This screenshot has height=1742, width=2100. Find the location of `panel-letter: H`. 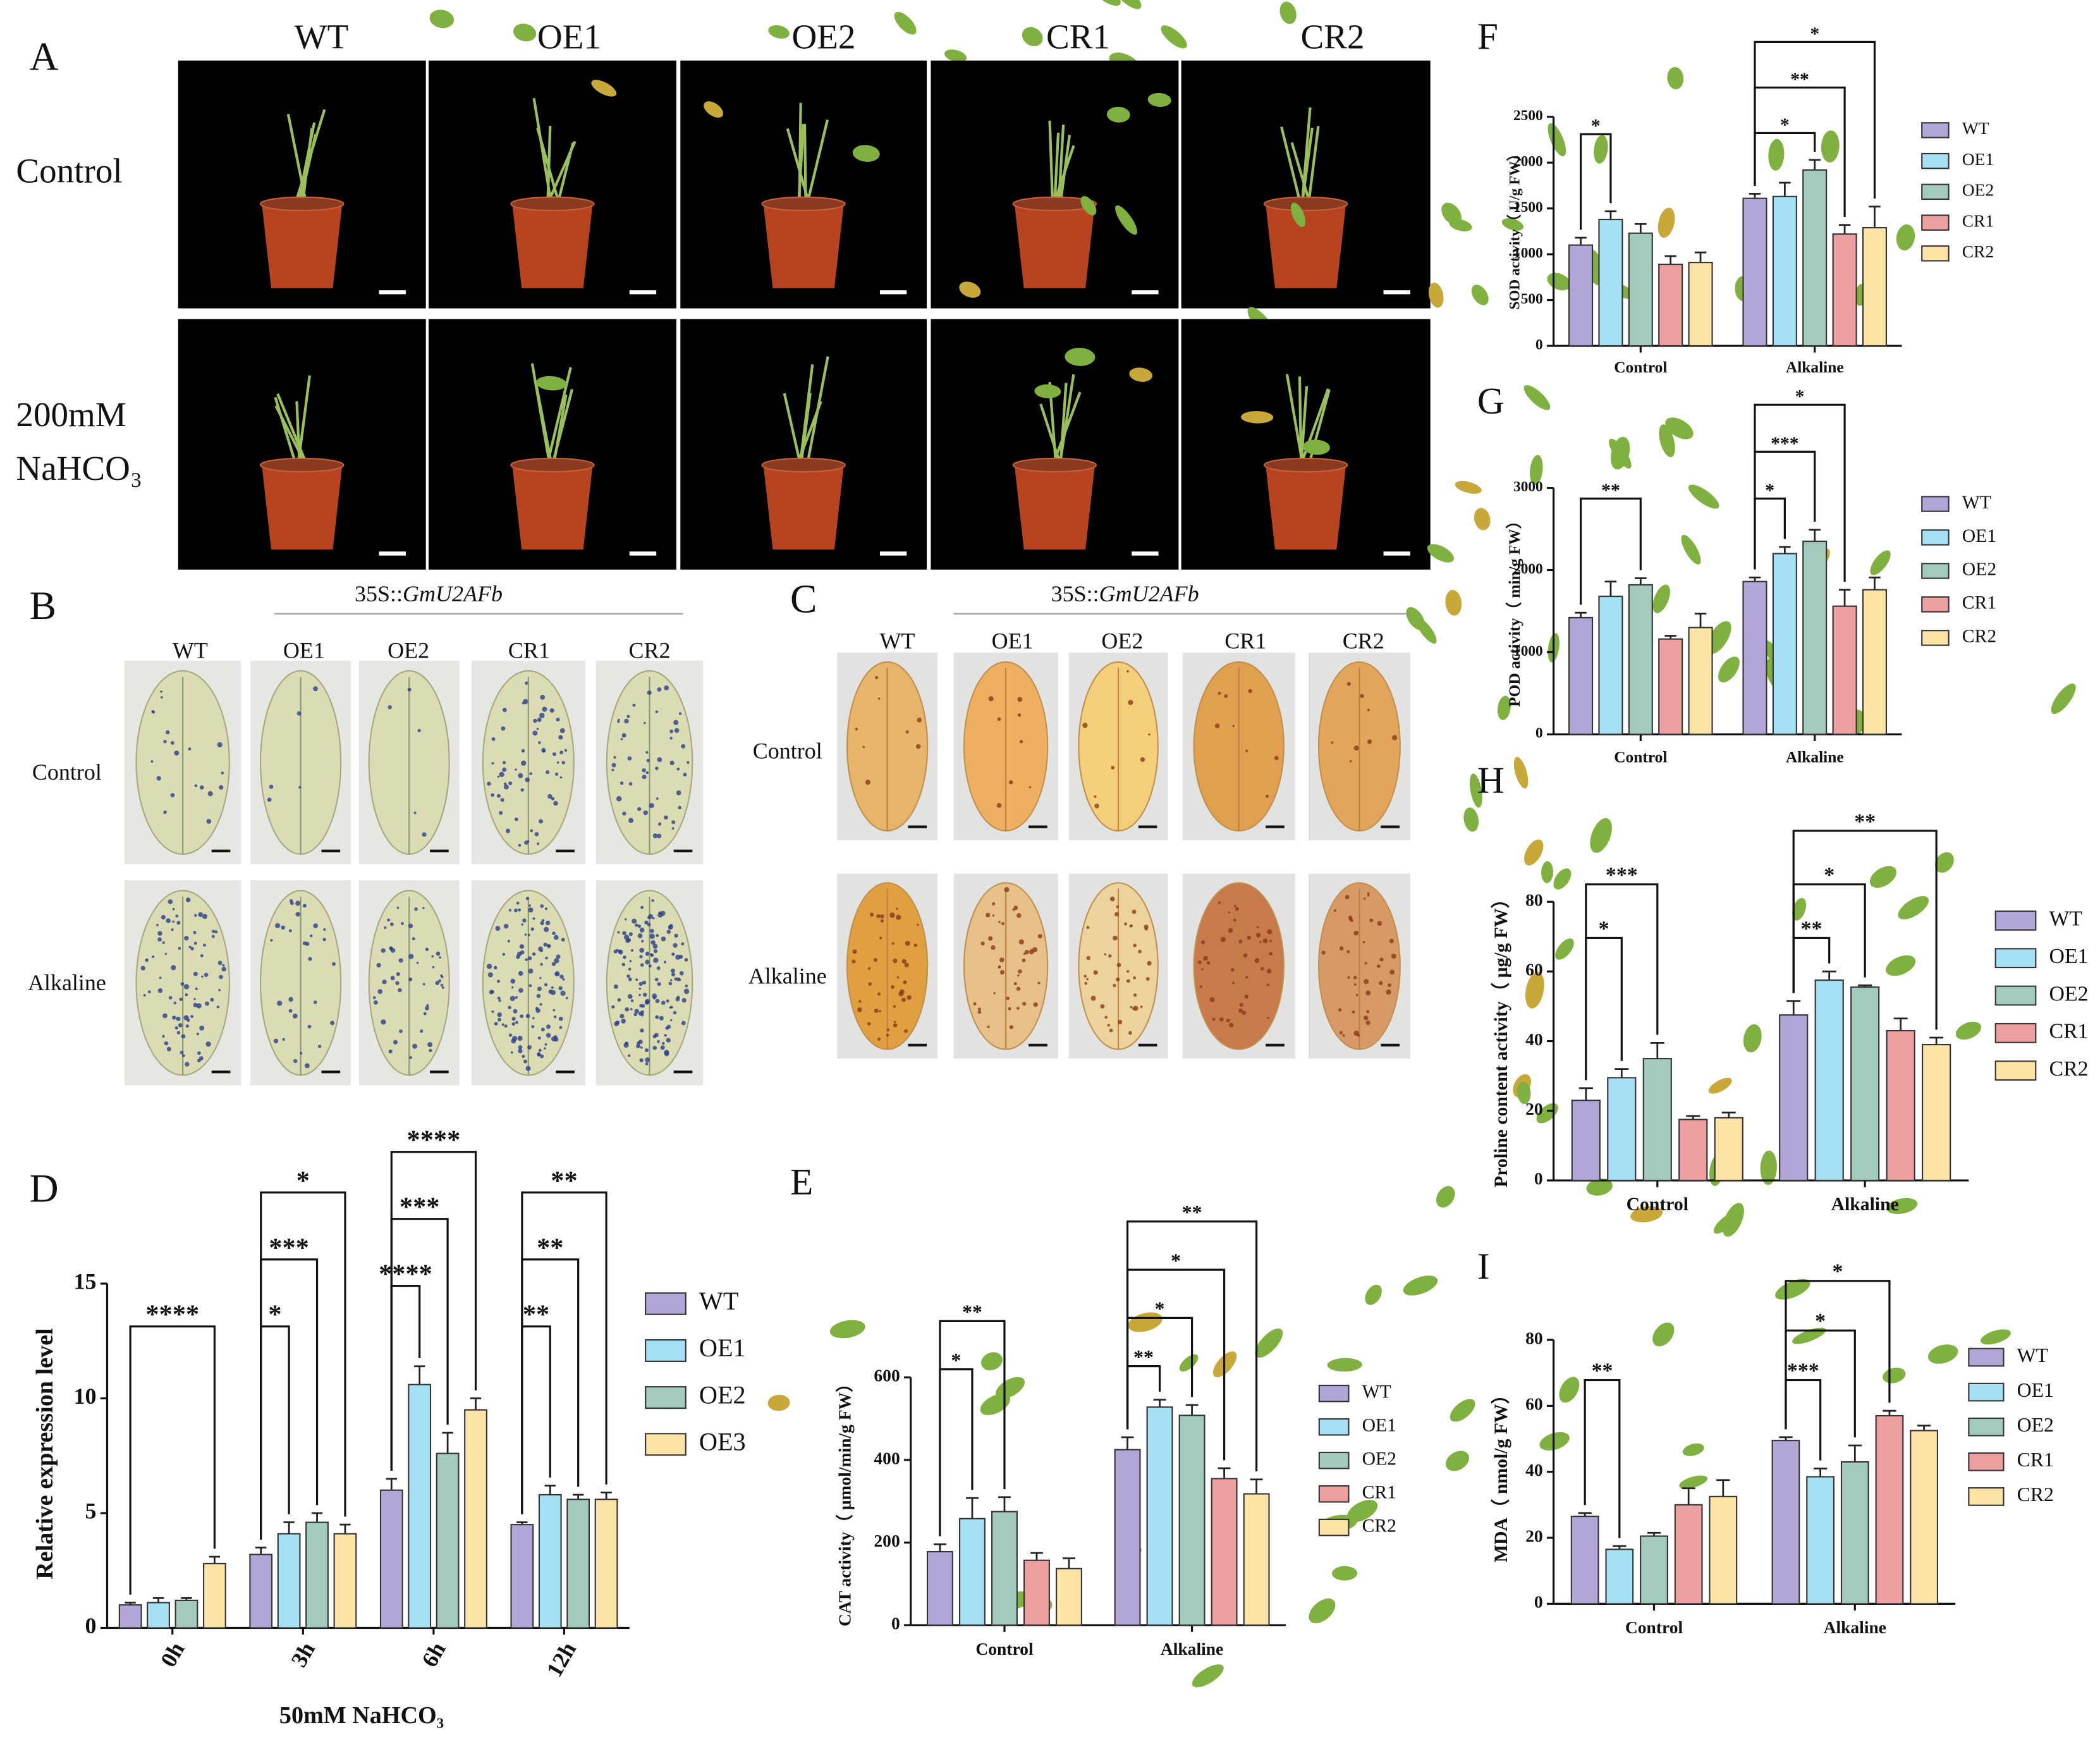

panel-letter: H is located at coordinates (1491, 780).